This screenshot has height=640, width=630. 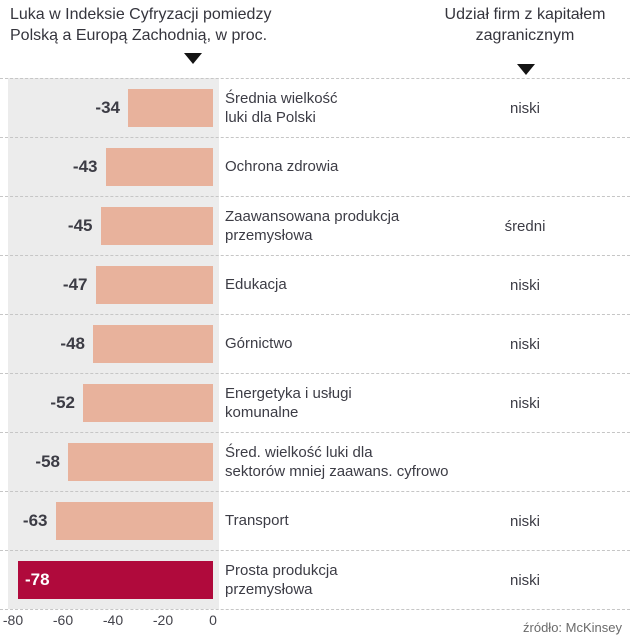 What do you see at coordinates (72, 343) in the screenshot?
I see `bar-value-label: -48` at bounding box center [72, 343].